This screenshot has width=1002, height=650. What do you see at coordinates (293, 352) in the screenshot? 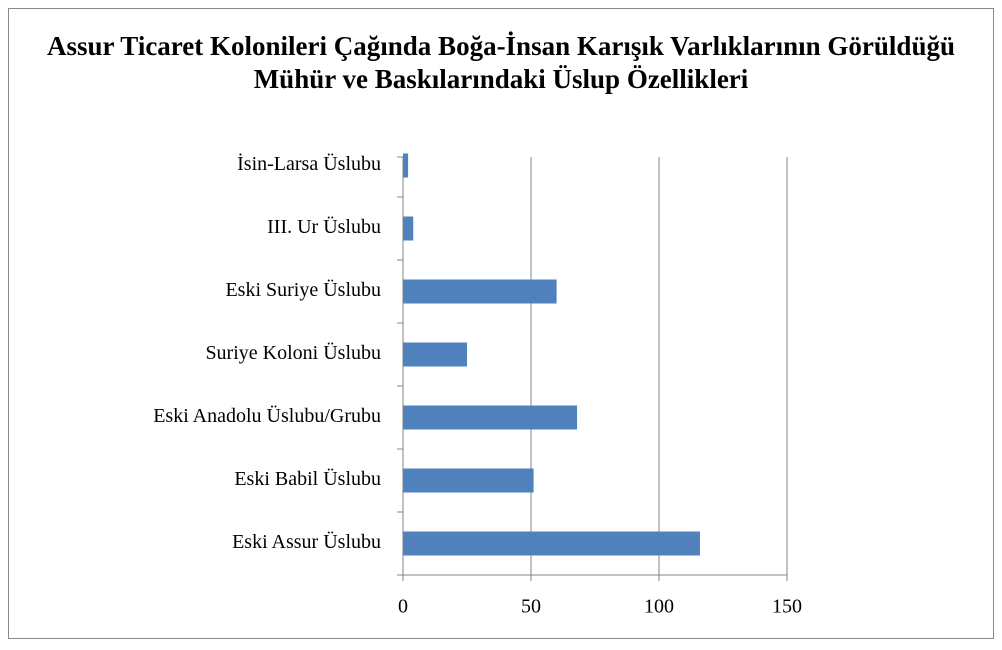
I see `y-tick-label: Suriye Koloni Üslubu` at bounding box center [293, 352].